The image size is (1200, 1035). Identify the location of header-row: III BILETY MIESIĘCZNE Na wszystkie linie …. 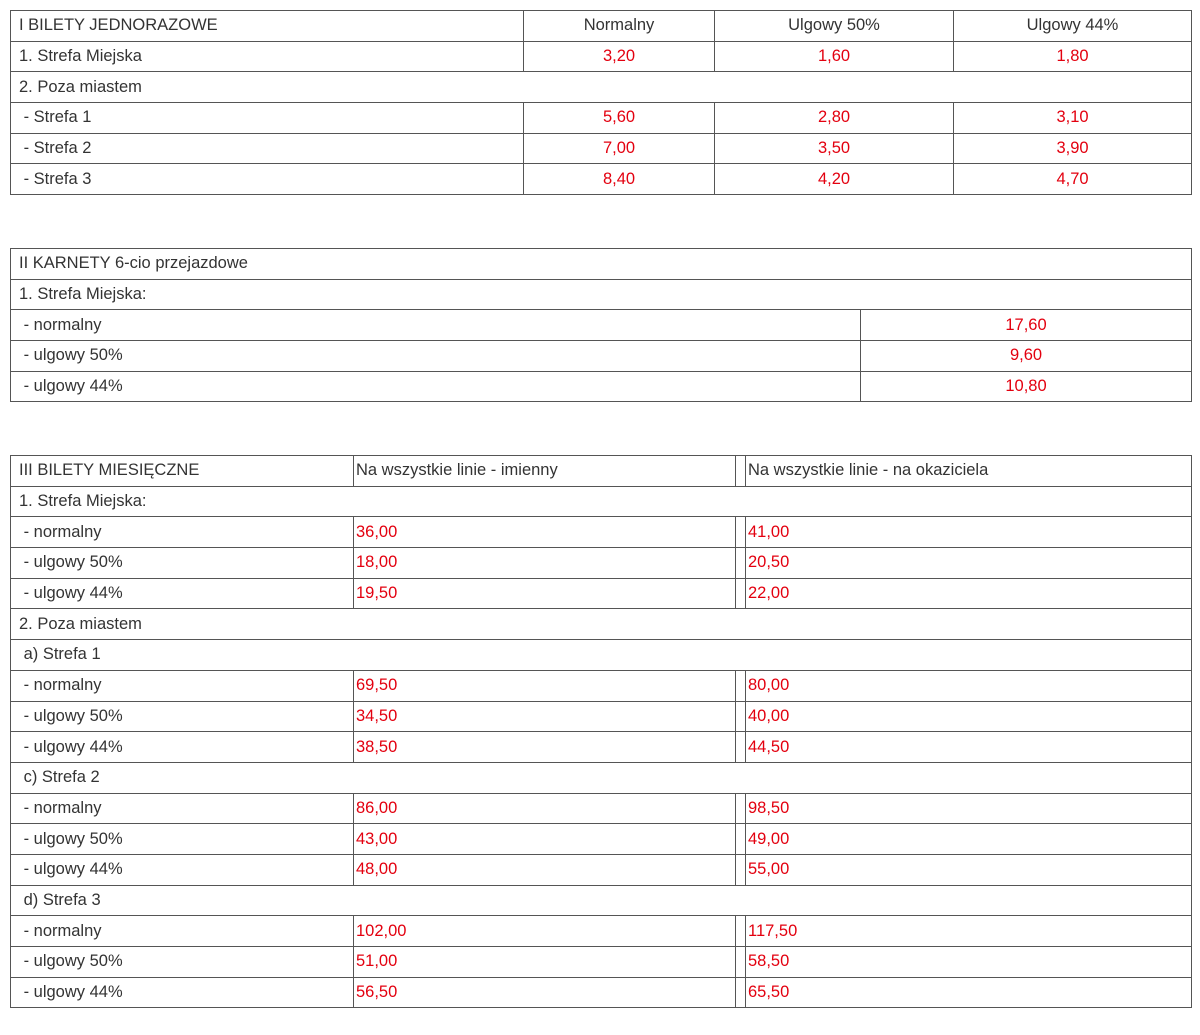
(601, 471).